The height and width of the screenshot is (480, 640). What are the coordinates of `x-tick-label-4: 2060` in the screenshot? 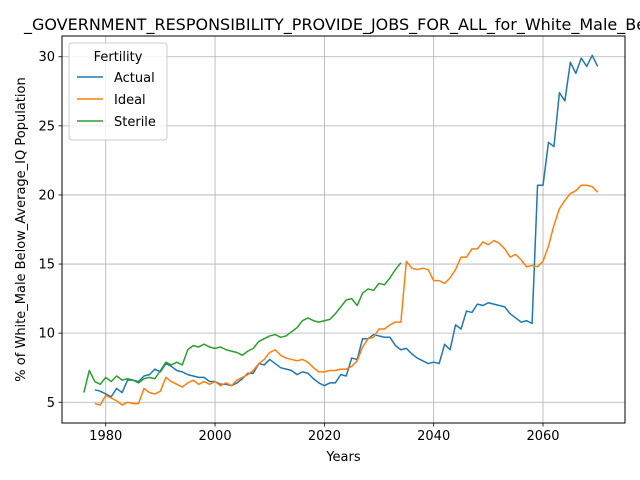 It's located at (542, 436).